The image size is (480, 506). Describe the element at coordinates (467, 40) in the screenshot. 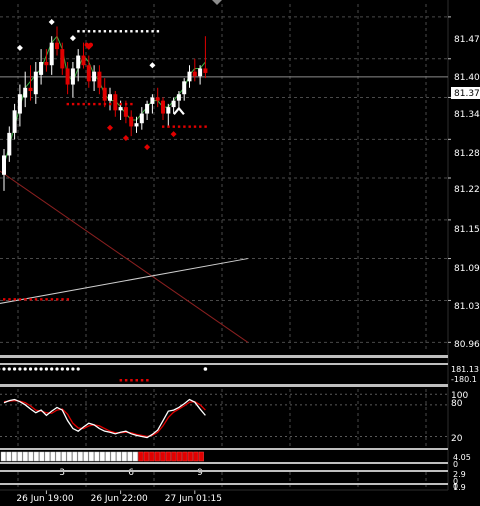

I see `price-tick-label: 81.470` at that location.